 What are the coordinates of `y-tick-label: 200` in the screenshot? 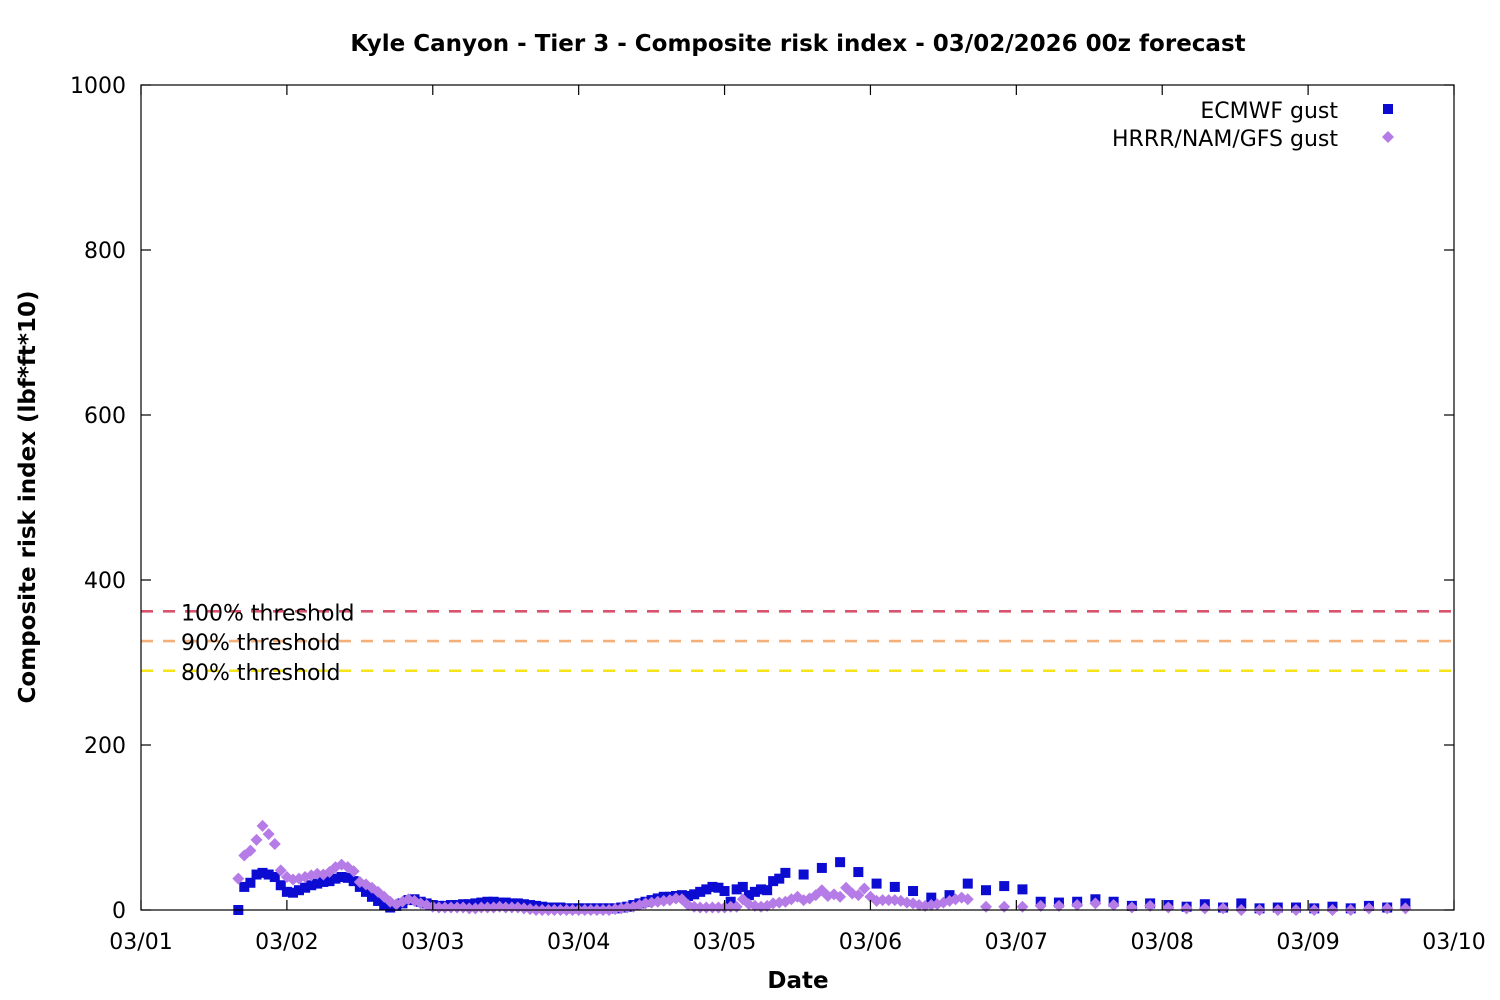 It's located at (105, 746).